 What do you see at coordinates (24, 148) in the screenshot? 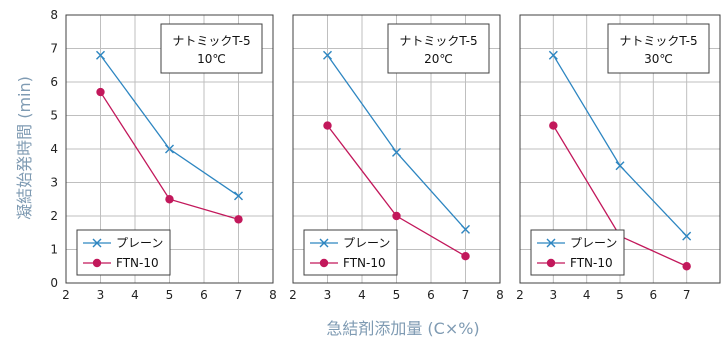
I see `y-axis-label: 凝結始発時間 (min)` at bounding box center [24, 148].